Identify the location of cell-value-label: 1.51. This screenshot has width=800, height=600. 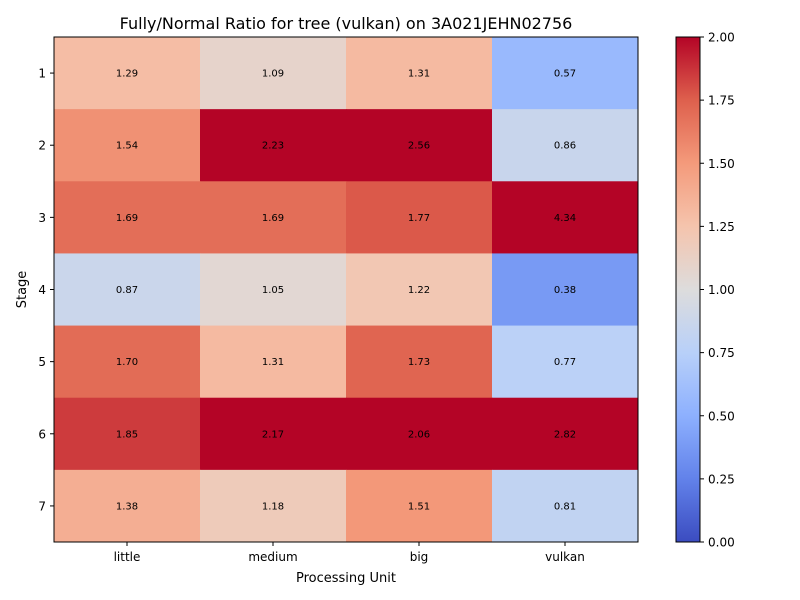
(419, 506).